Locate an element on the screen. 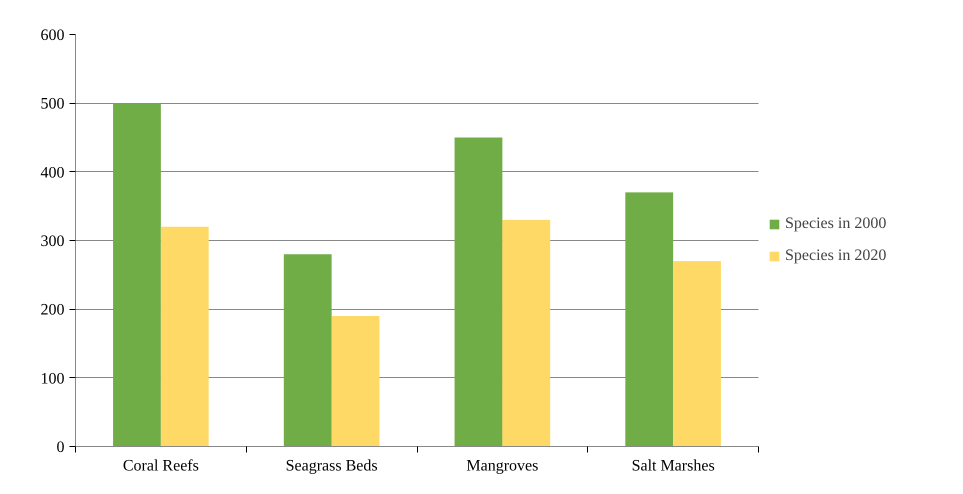 The image size is (963, 494). y-tick-label: 300 is located at coordinates (52, 241).